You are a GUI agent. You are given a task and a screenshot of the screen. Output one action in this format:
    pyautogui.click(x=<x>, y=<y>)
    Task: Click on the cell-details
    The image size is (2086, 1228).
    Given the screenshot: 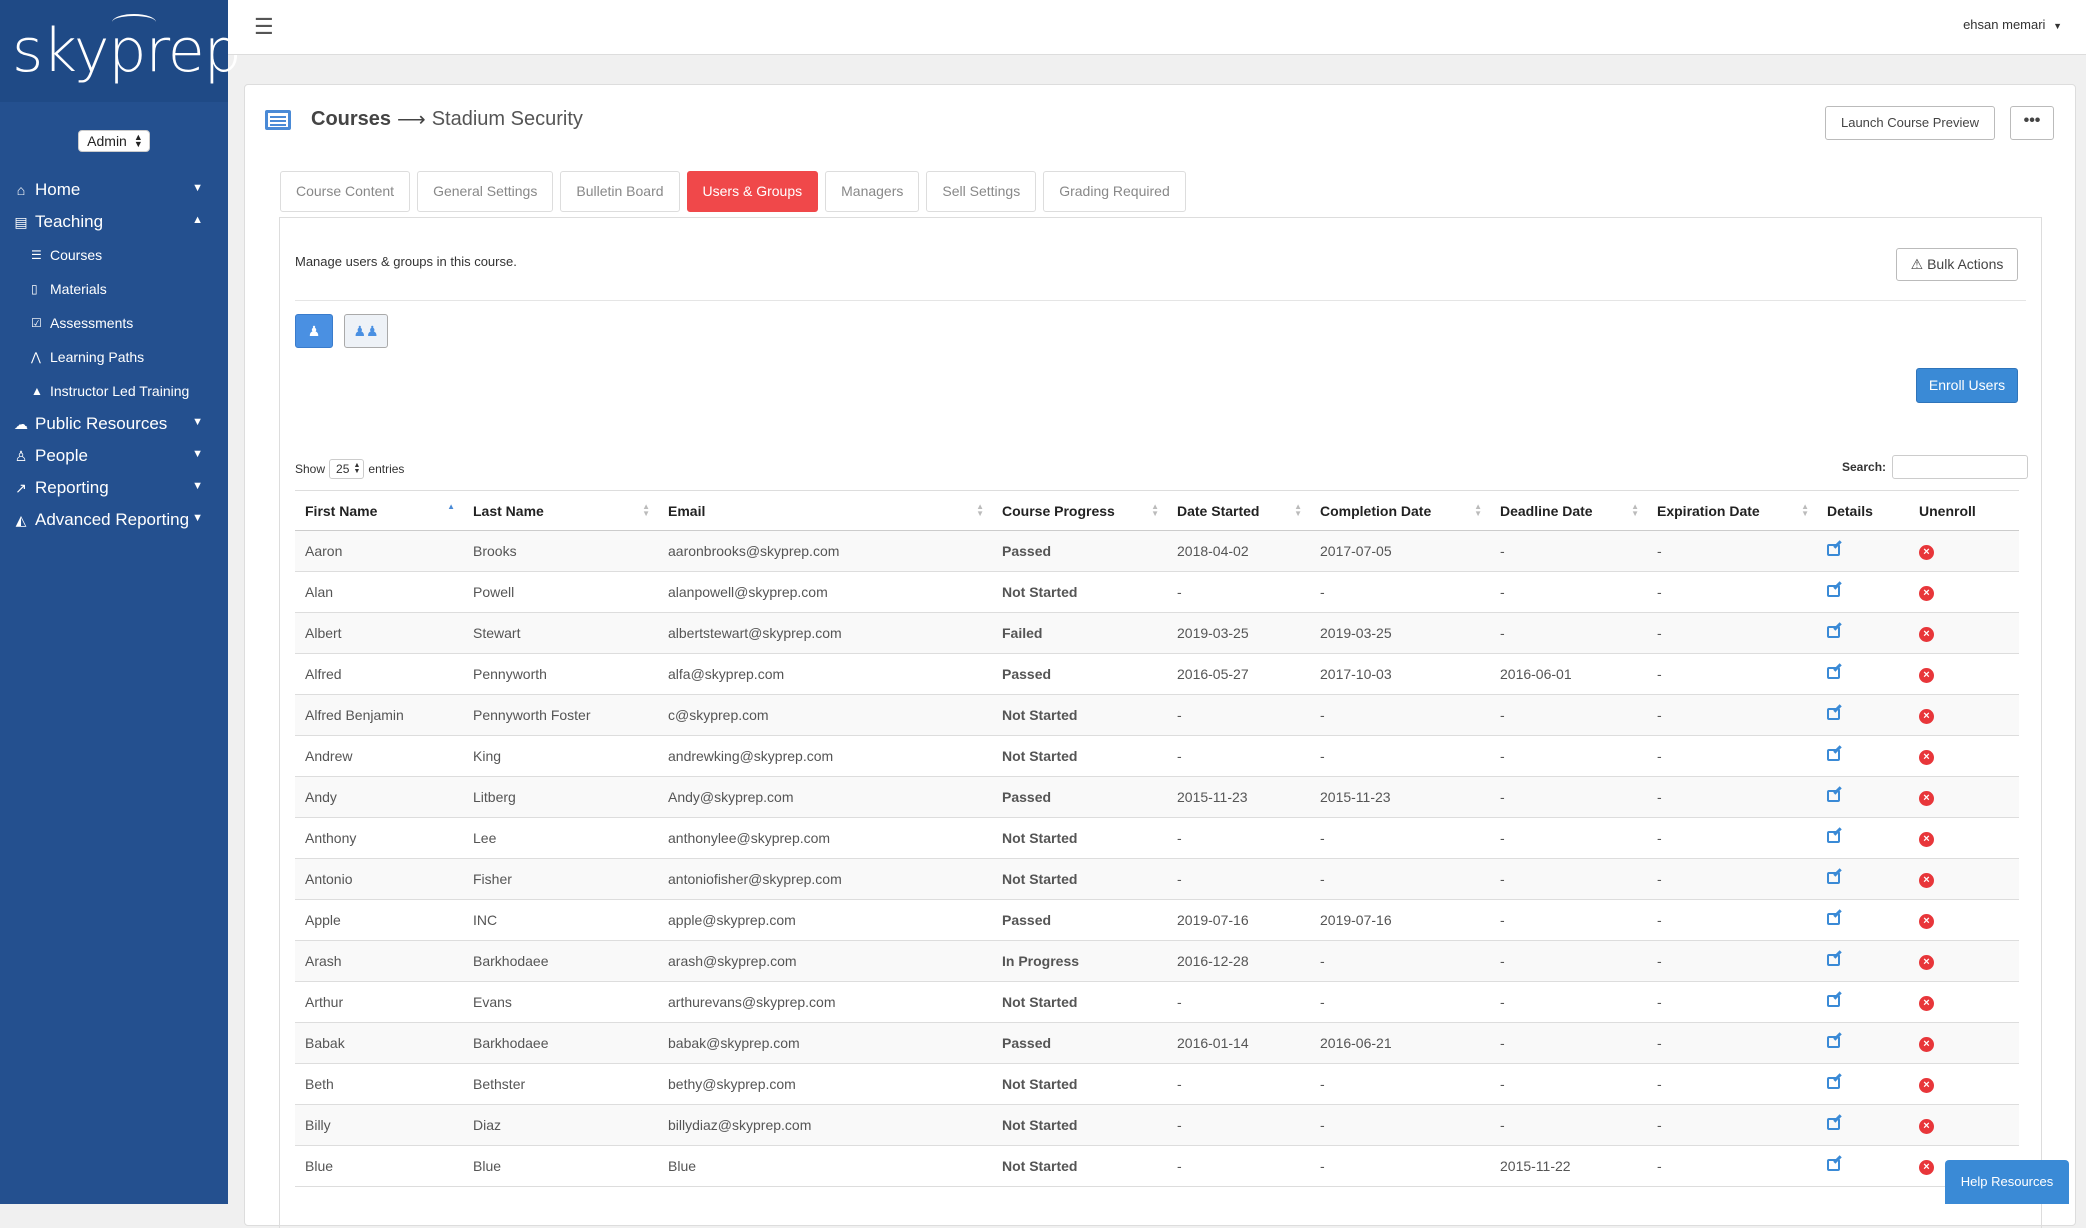 What is the action you would take?
    pyautogui.click(x=1863, y=1043)
    